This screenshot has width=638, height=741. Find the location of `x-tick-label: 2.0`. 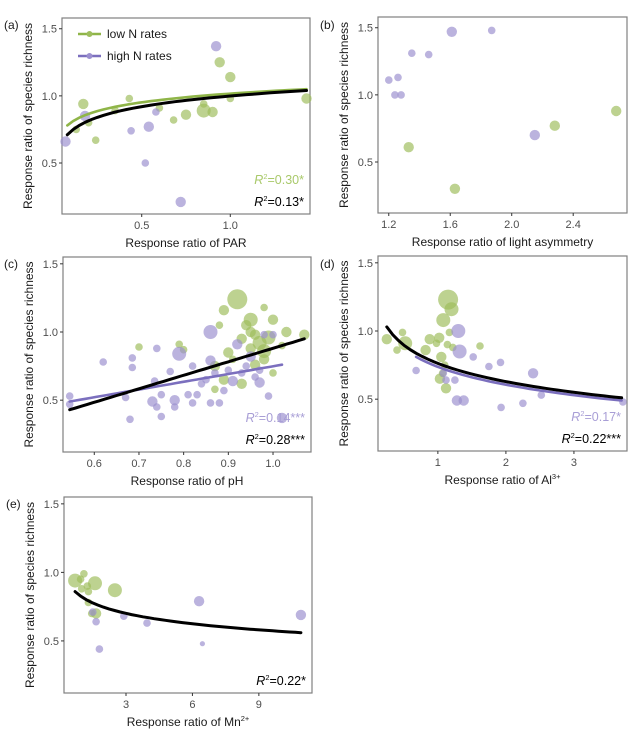

x-tick-label: 2.0 is located at coordinates (511, 225).